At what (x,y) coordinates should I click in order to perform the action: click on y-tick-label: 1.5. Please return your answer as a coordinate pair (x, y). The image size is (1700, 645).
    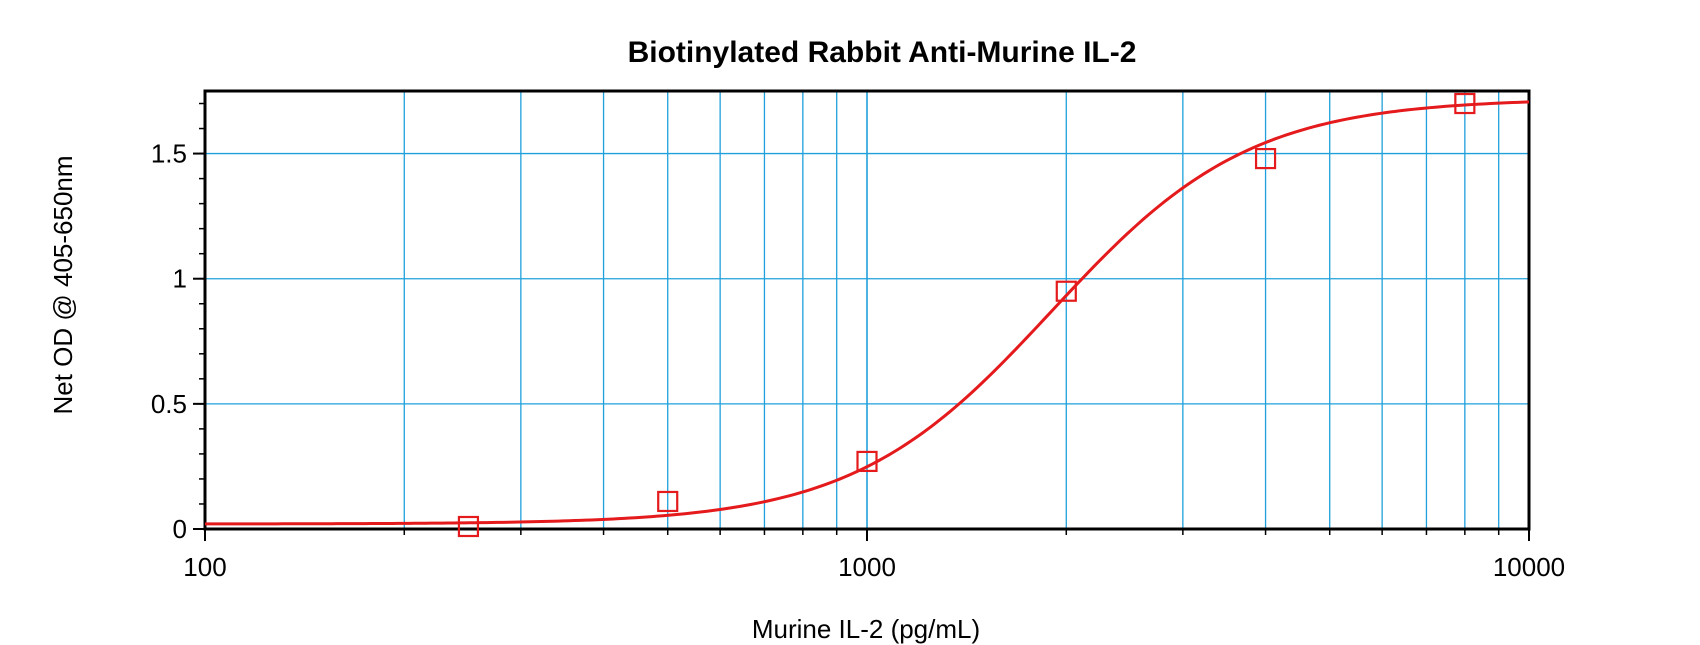
    Looking at the image, I should click on (169, 154).